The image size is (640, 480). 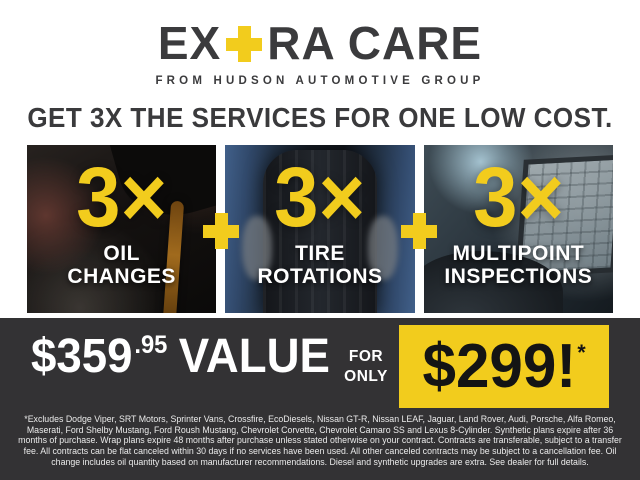 What do you see at coordinates (320, 117) in the screenshot?
I see `headline: GET 3X THE SERVICES FOR ONE LOW COST.` at bounding box center [320, 117].